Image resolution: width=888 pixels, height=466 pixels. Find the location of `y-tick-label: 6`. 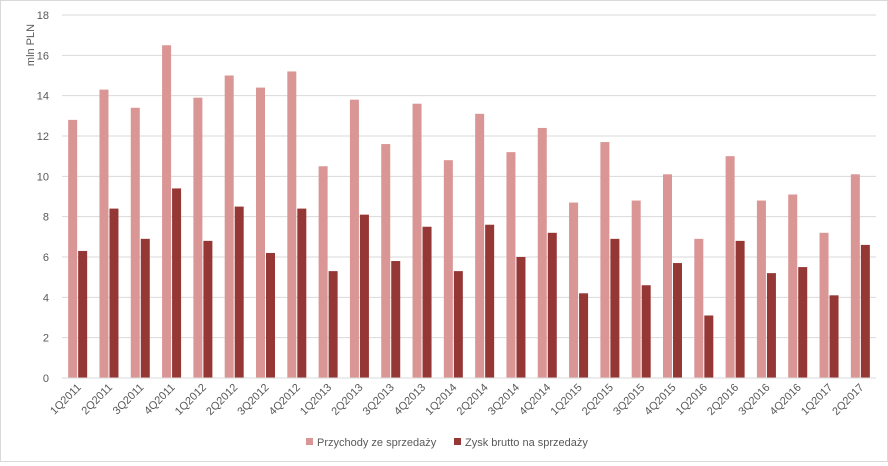

y-tick-label: 6 is located at coordinates (46, 258).